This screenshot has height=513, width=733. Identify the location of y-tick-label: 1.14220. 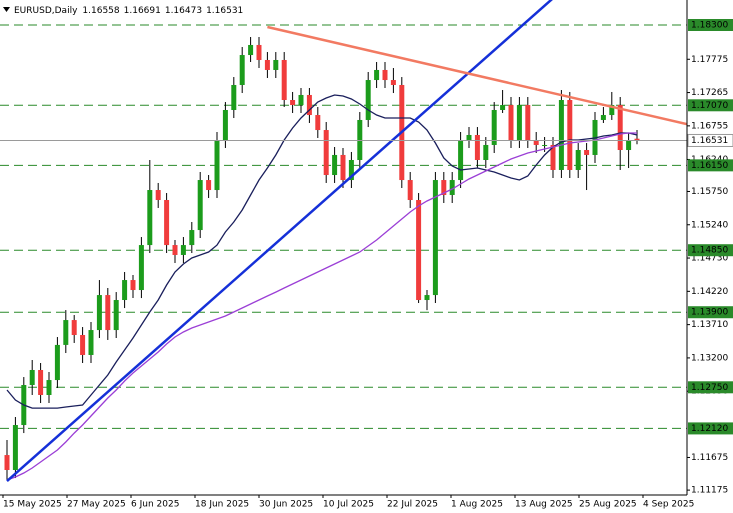
(709, 292).